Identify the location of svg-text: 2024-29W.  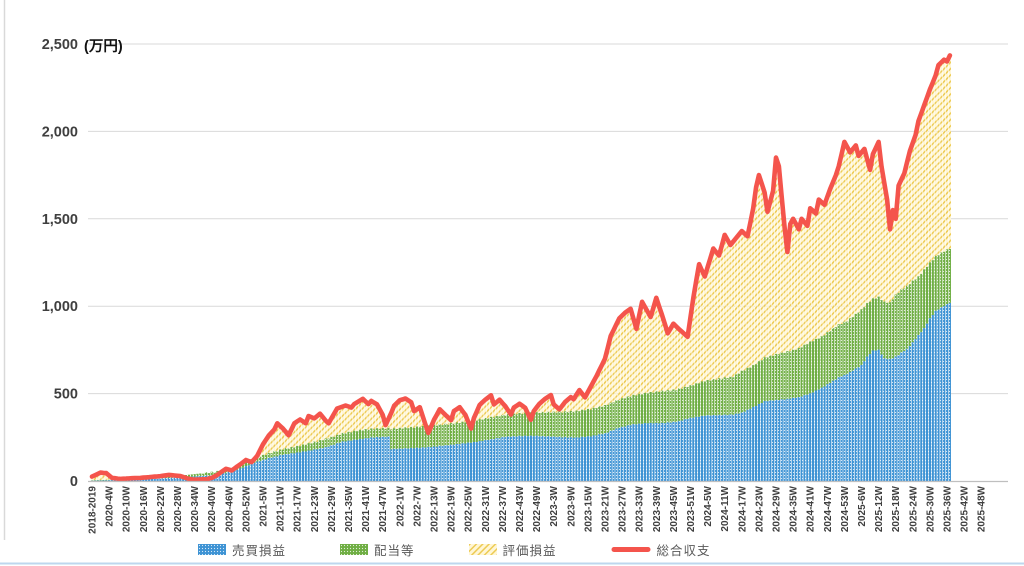
(777, 508).